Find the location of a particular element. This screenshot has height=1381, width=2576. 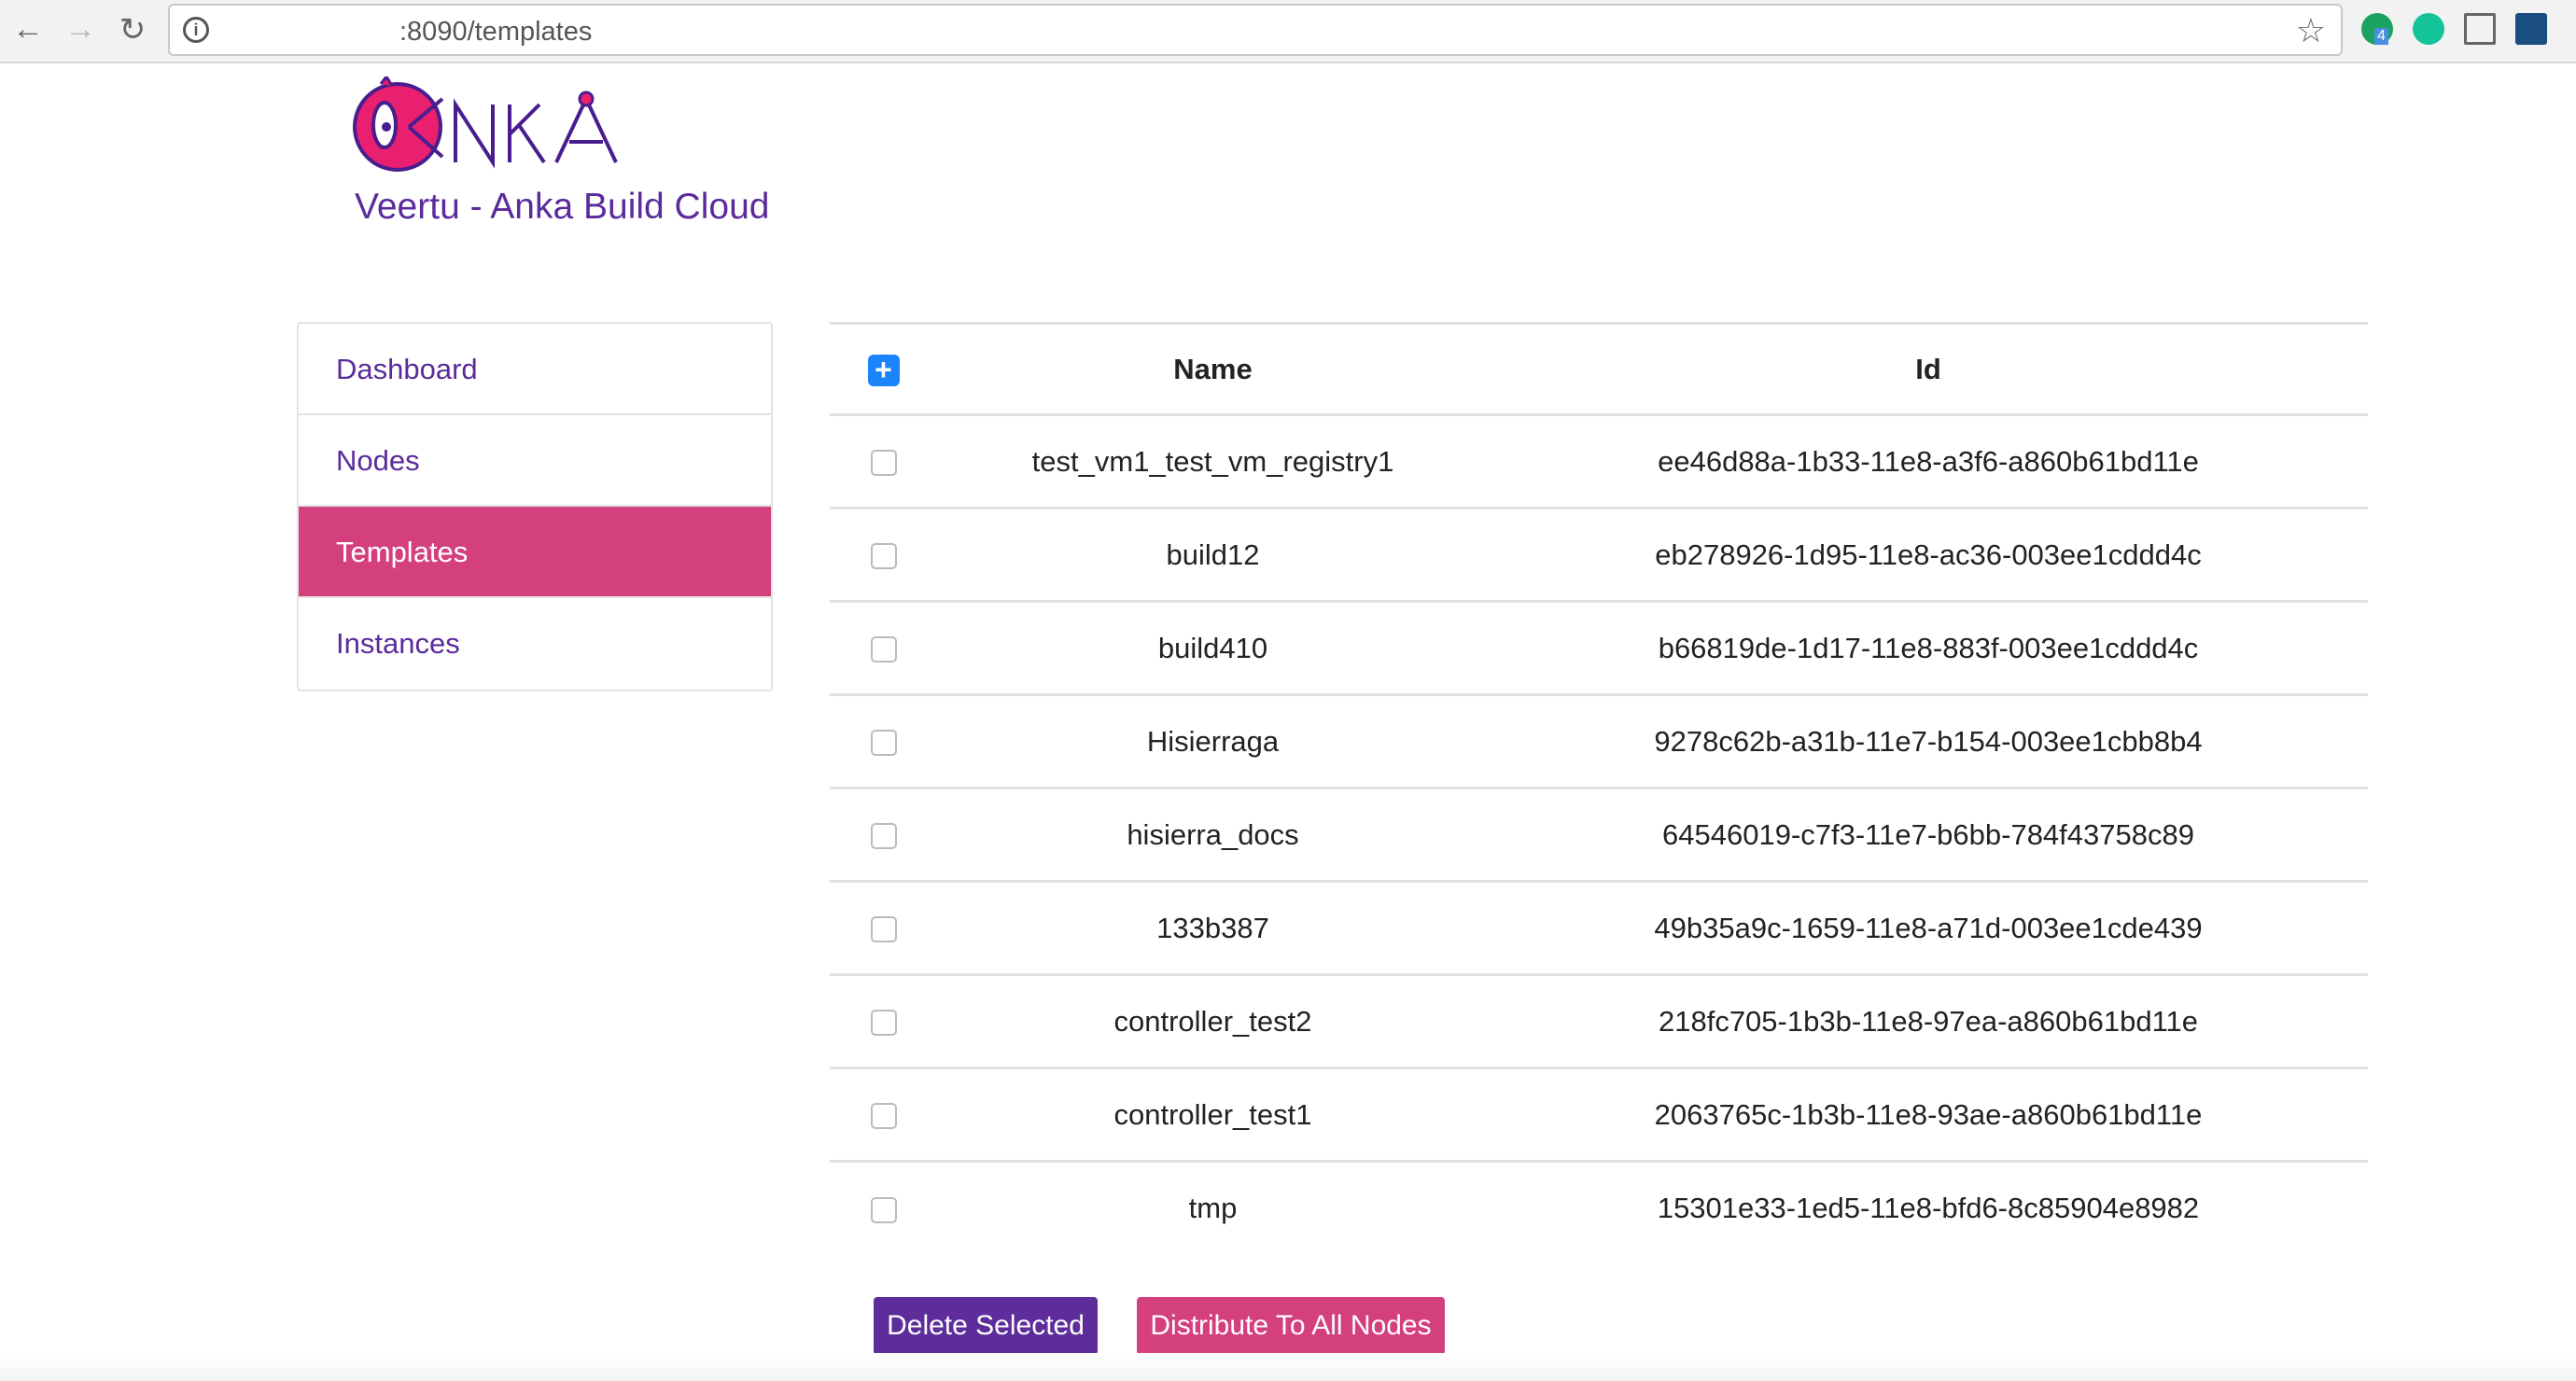

template-name: hisierra_docs is located at coordinates (1213, 834).